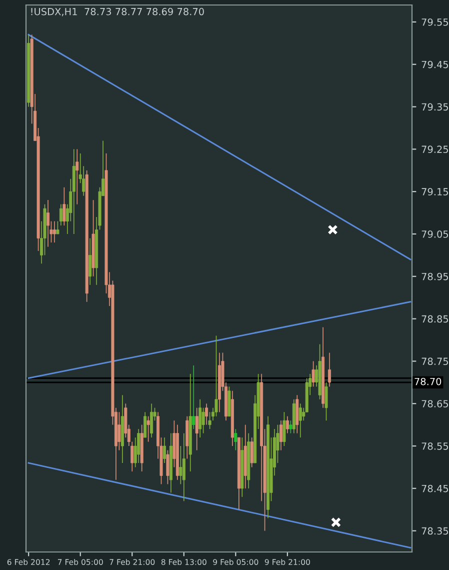  I want to click on ref-line-label: 78.70, so click(428, 382).